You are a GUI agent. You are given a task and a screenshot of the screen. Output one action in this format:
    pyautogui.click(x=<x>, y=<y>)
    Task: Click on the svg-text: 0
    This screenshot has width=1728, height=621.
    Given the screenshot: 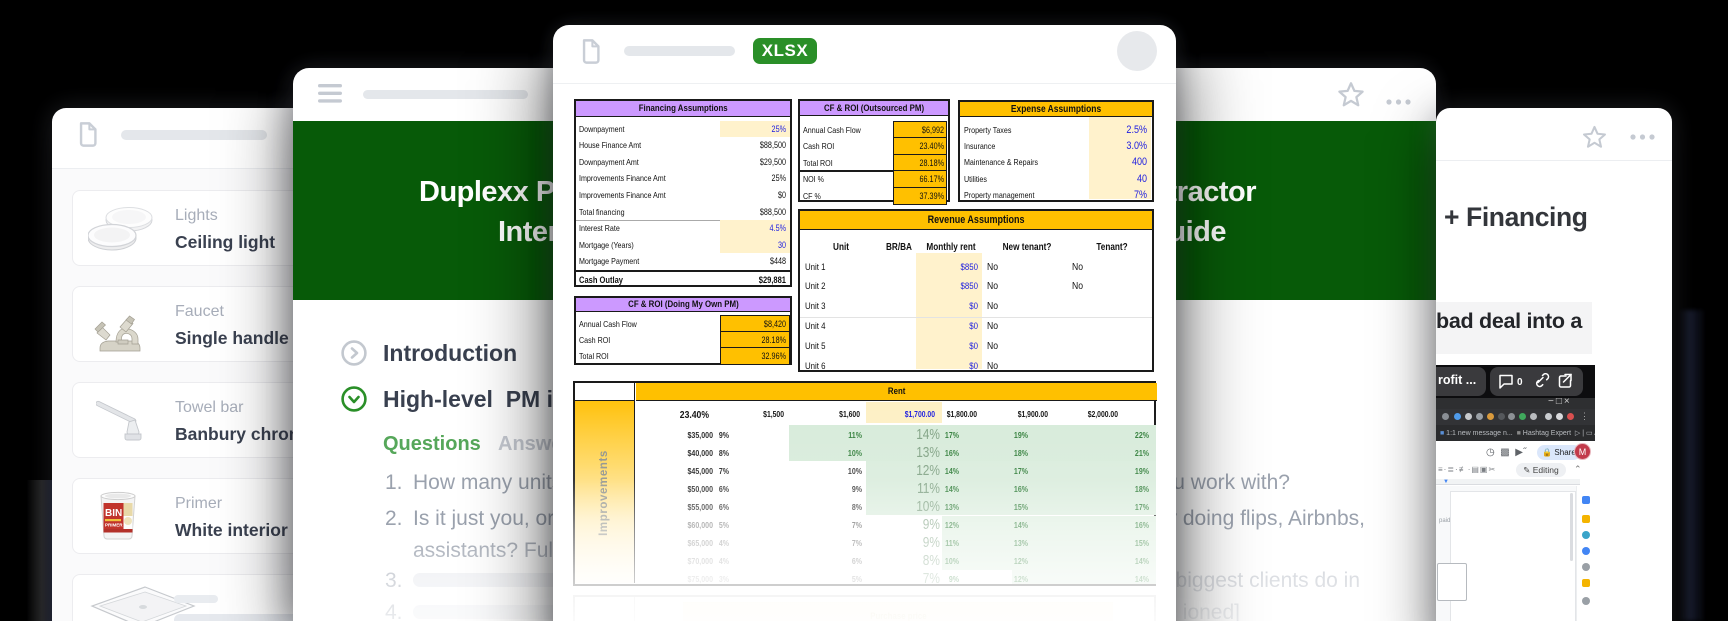 What is the action you would take?
    pyautogui.click(x=1520, y=382)
    